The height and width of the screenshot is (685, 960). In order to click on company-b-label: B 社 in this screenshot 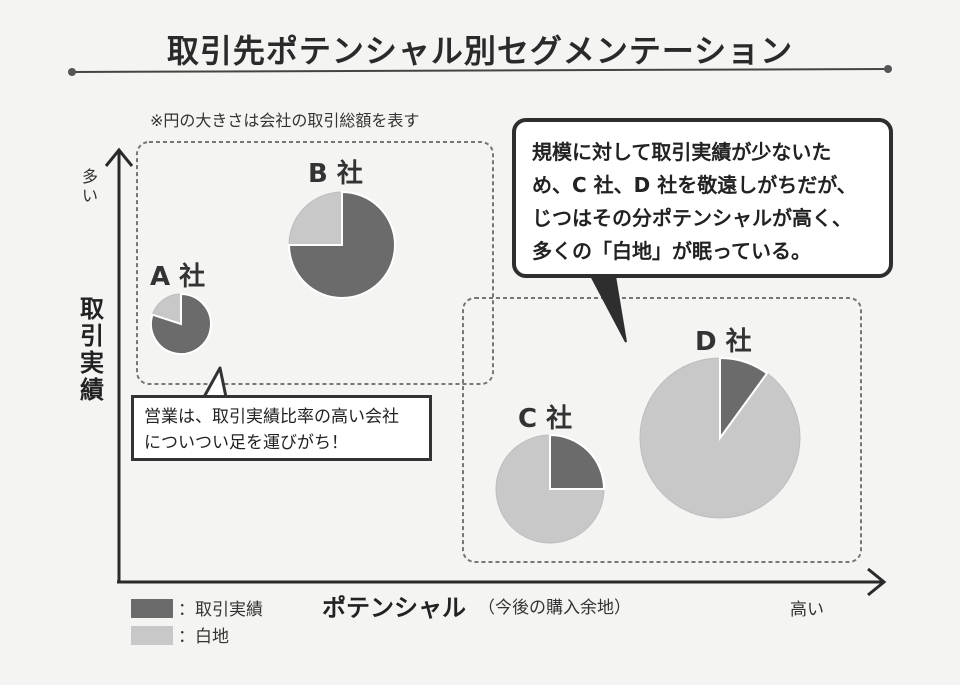, I will do `click(335, 174)`.